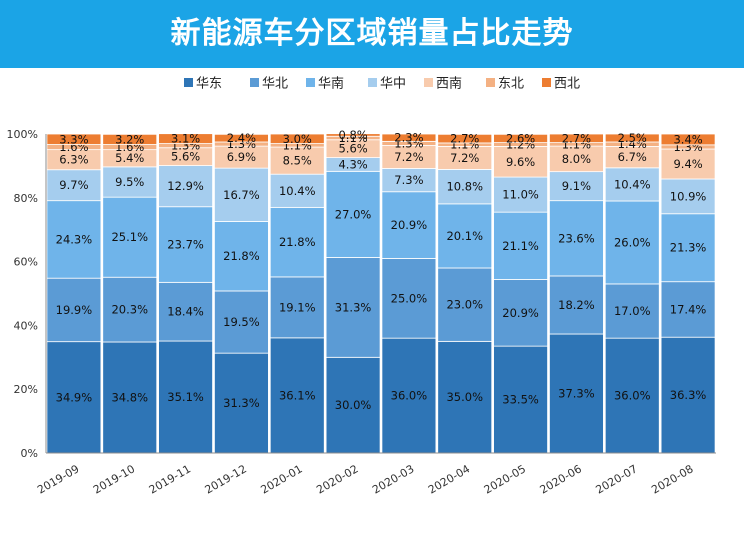  I want to click on data-label: 9.6%, so click(520, 162).